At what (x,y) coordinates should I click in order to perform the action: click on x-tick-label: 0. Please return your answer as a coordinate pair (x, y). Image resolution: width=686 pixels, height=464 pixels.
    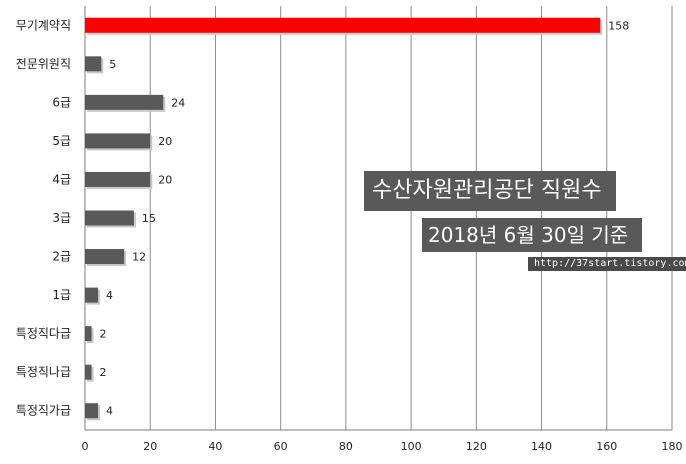
    Looking at the image, I should click on (85, 446).